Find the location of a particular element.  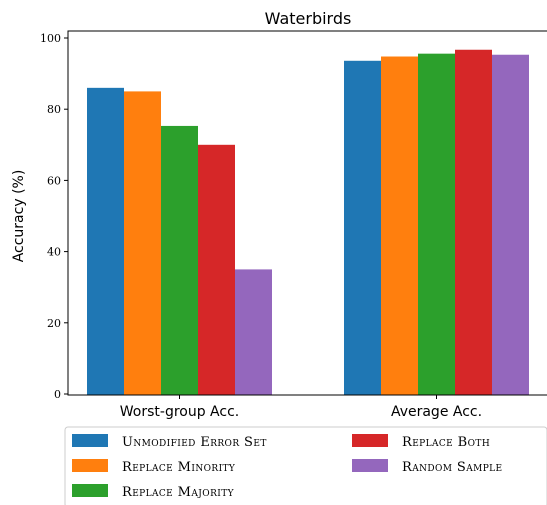

legend-label: Replace Majority is located at coordinates (178, 492).